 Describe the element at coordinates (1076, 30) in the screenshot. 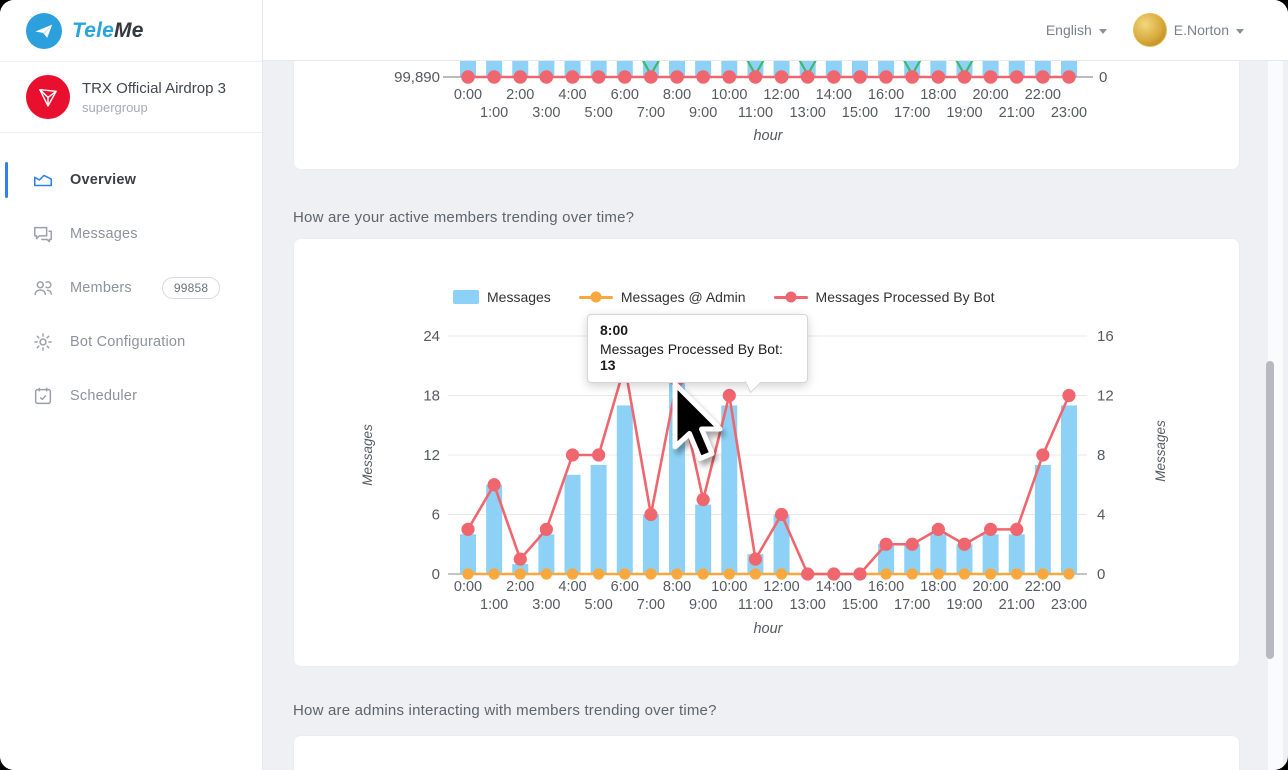

I see `language-dropdown: English` at that location.